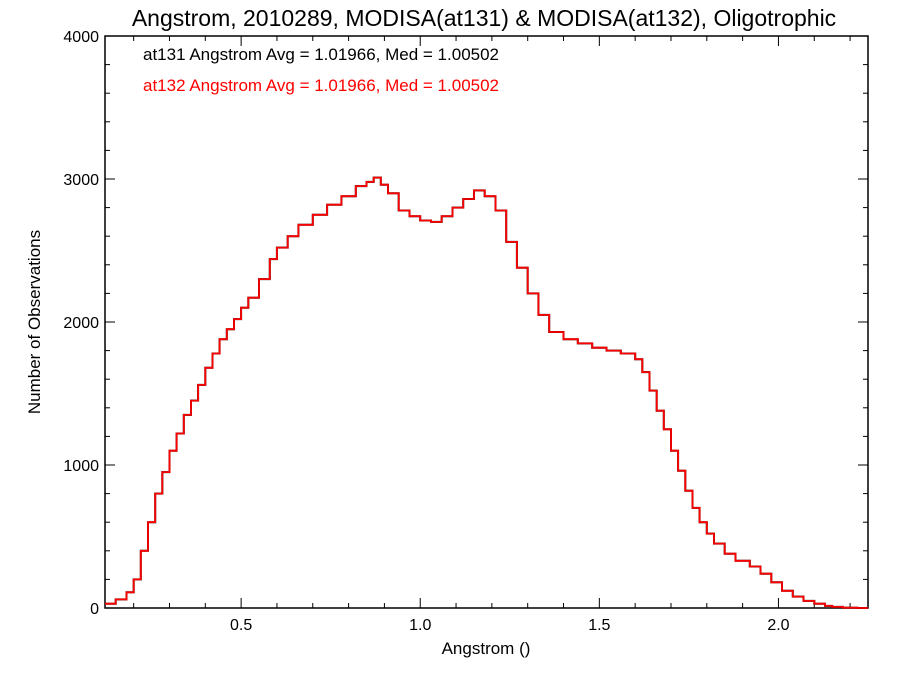  What do you see at coordinates (34, 322) in the screenshot?
I see `y-axis-label: Number of Observations` at bounding box center [34, 322].